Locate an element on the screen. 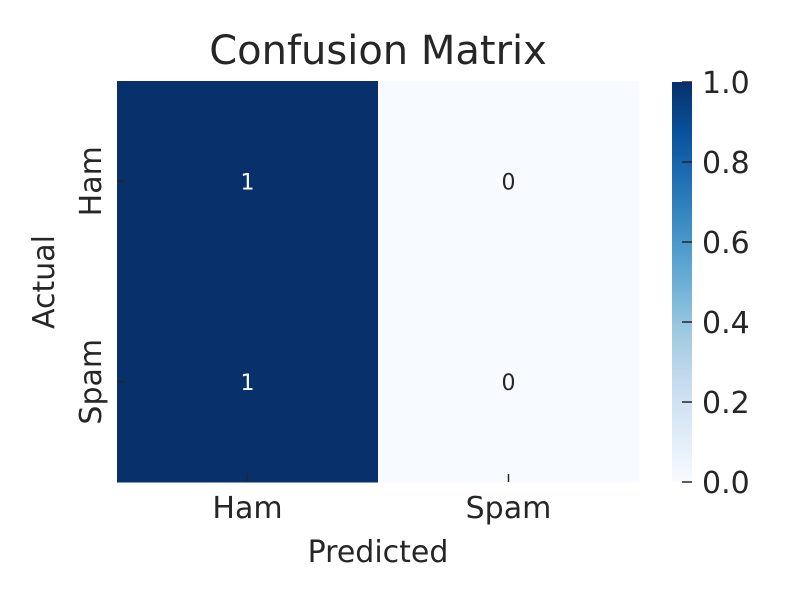 This screenshot has width=800, height=600. y-tick-label: Spam is located at coordinates (91, 382).